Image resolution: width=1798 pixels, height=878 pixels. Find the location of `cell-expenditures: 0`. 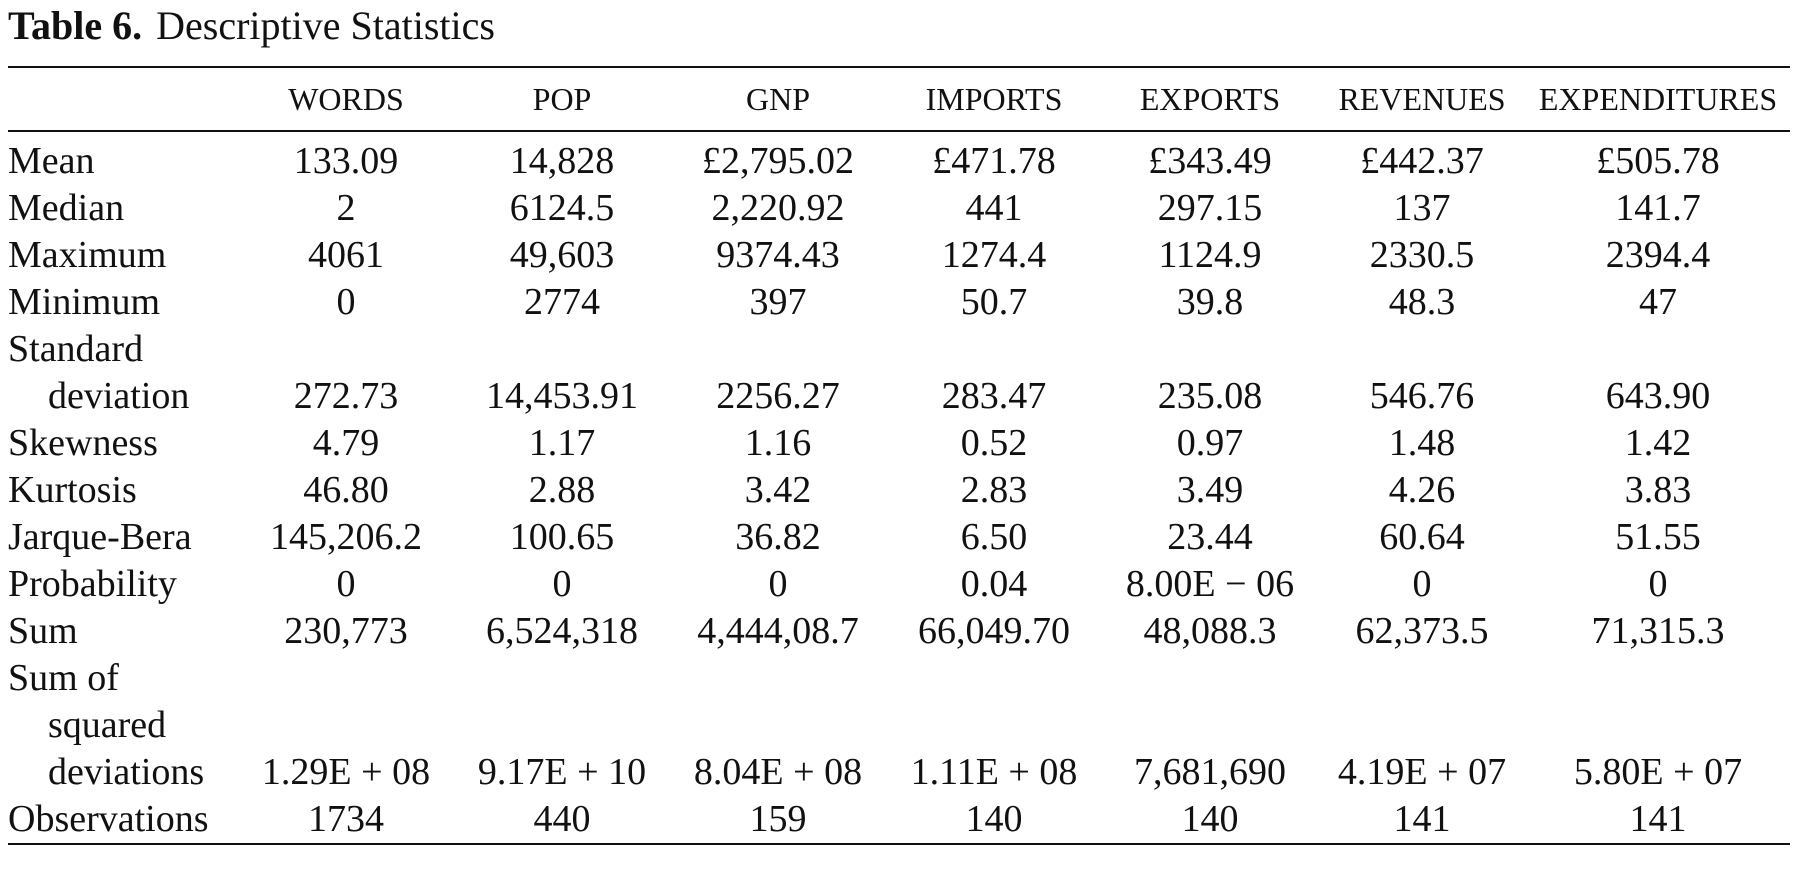

cell-expenditures: 0 is located at coordinates (1658, 584).